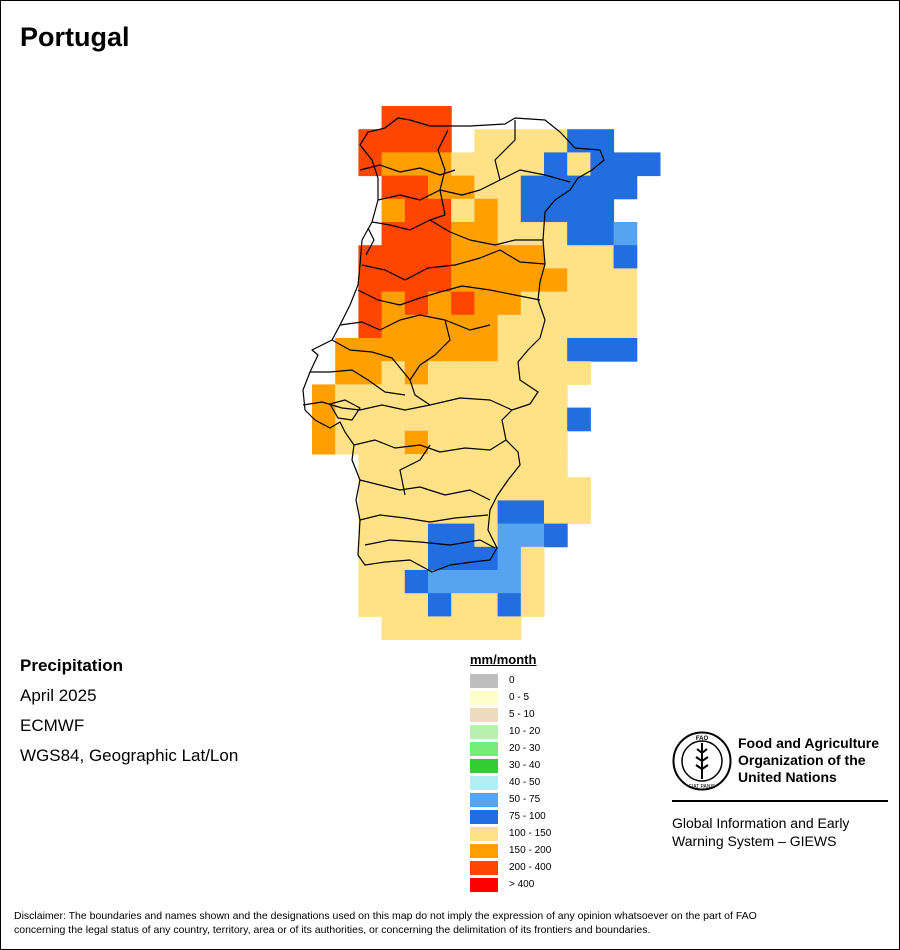 The image size is (900, 950). What do you see at coordinates (510, 714) in the screenshot?
I see `legend-row: 5 - 10` at bounding box center [510, 714].